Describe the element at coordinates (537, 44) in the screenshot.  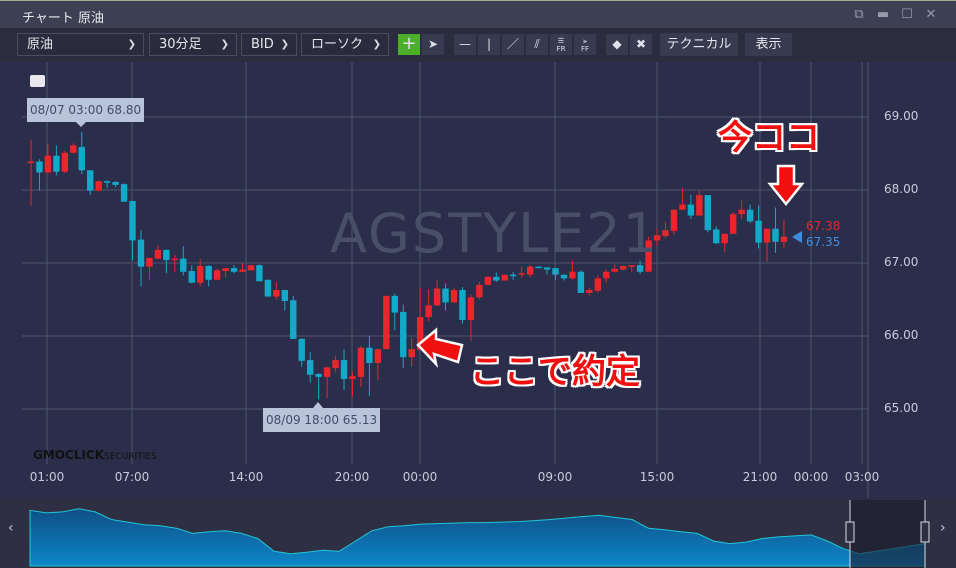
I see `channel-line-button: ⫽` at that location.